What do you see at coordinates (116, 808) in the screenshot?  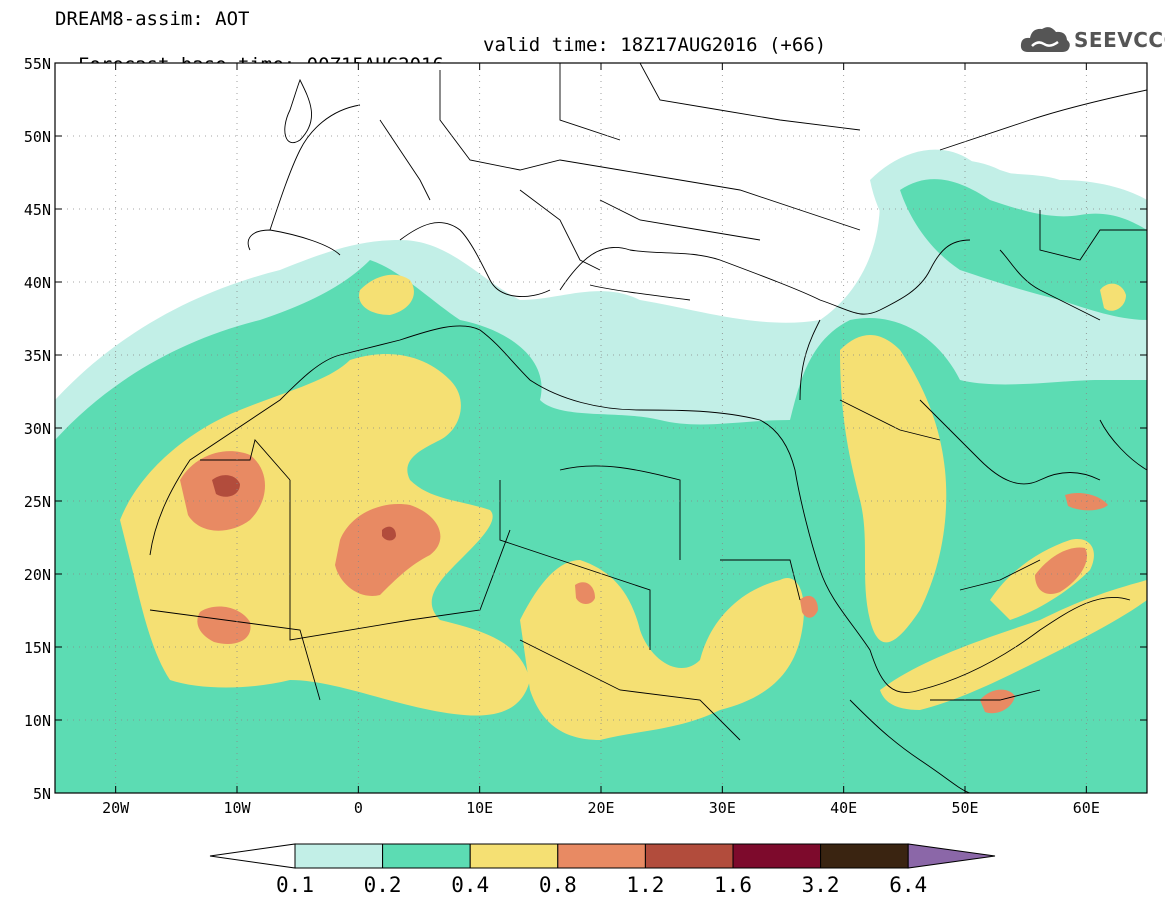 I see `lon-tick-label: 20W` at bounding box center [116, 808].